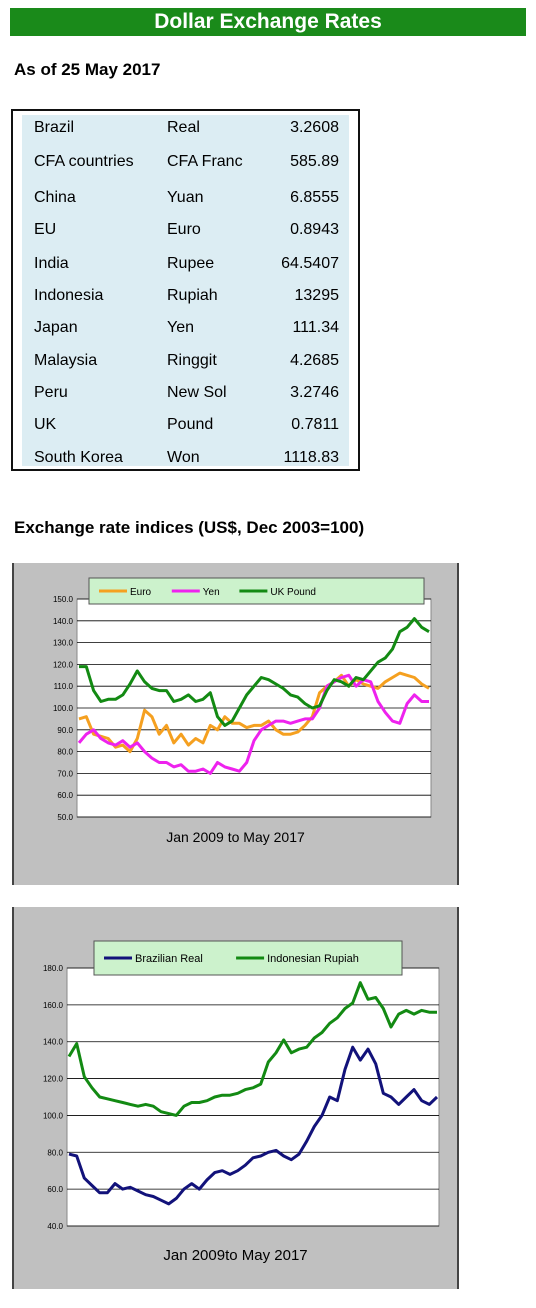 The width and height of the screenshot is (536, 1308). What do you see at coordinates (211, 592) in the screenshot?
I see `legend-label: Yen` at bounding box center [211, 592].